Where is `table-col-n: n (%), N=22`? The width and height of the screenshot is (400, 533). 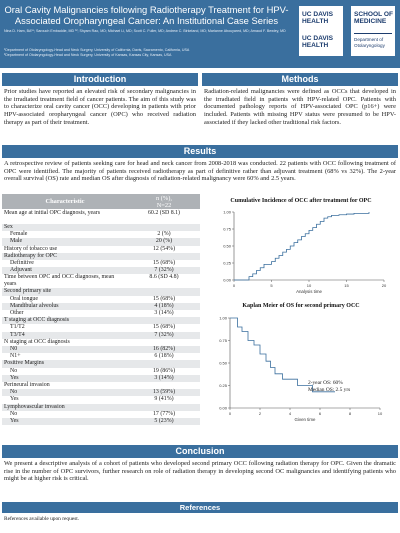 table-col-n: n (%), N=22 is located at coordinates (164, 202).